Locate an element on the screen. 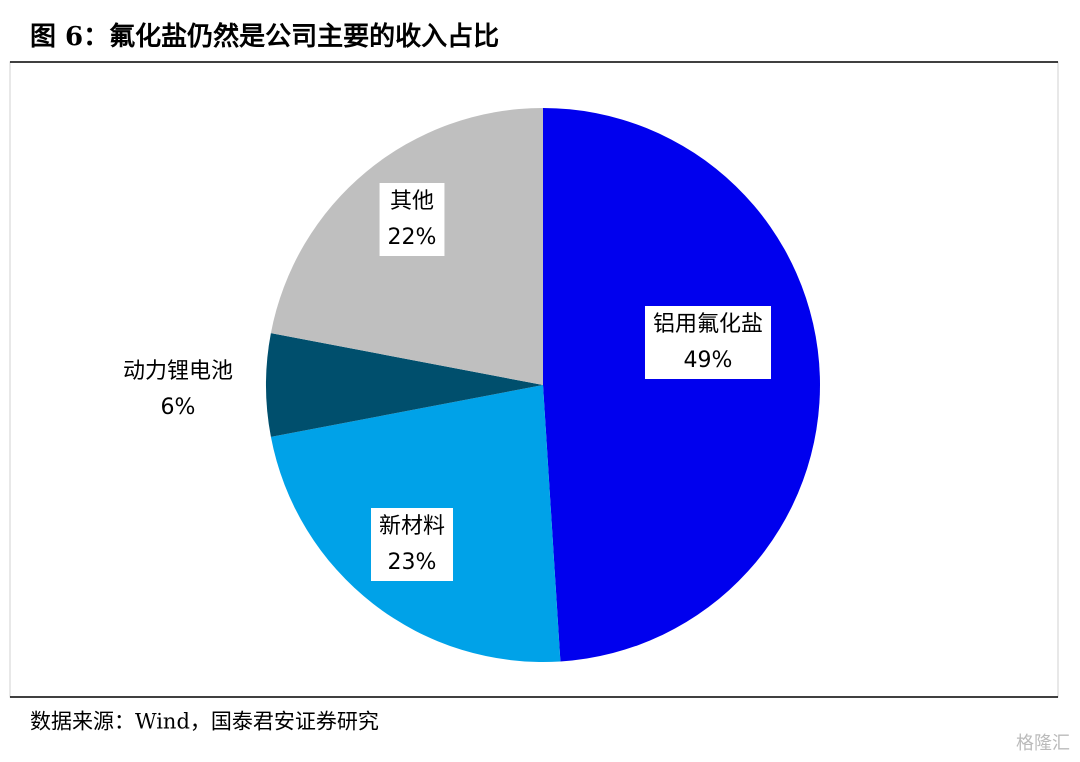  pie-slice is located at coordinates (404, 385).